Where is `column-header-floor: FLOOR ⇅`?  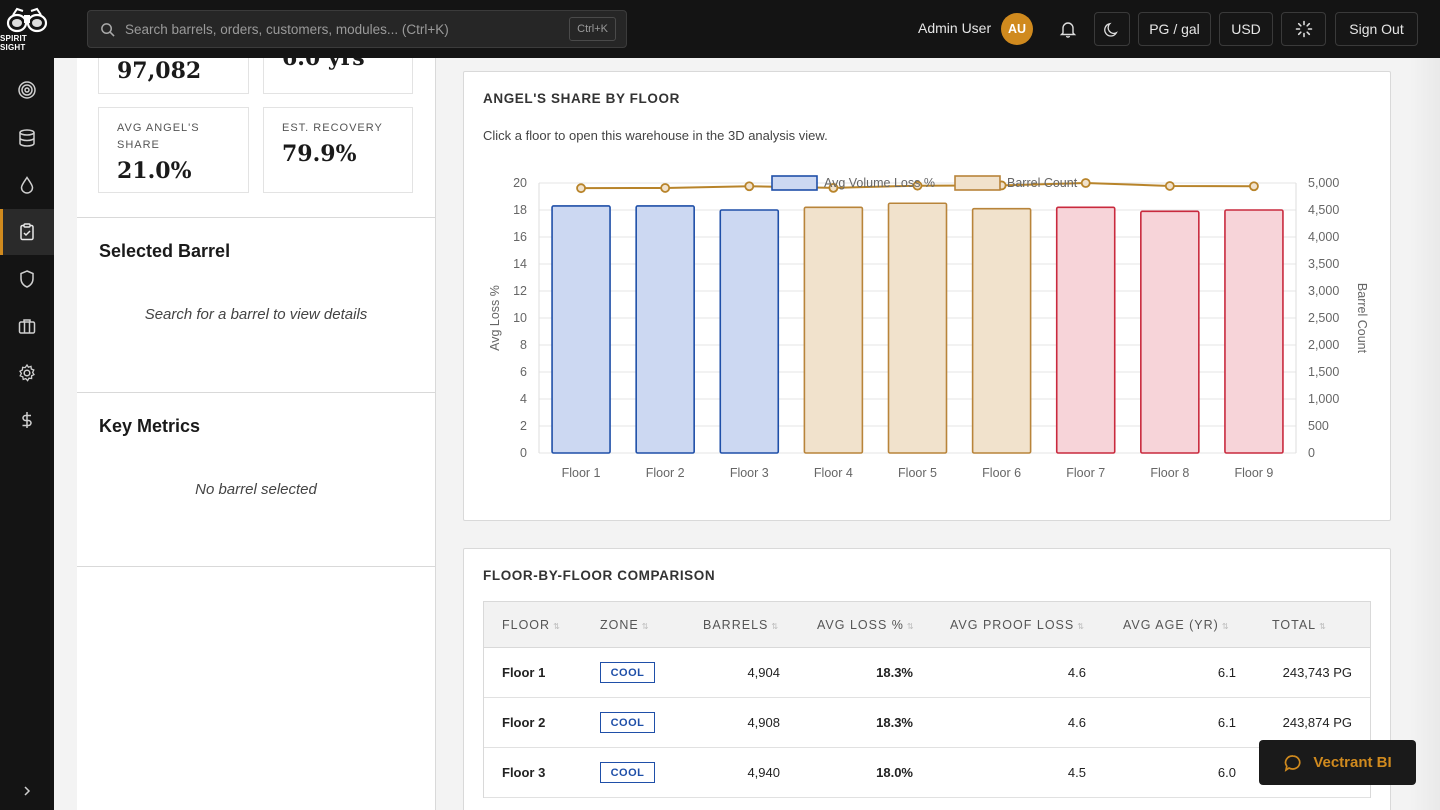 column-header-floor: FLOOR ⇅ is located at coordinates (531, 625).